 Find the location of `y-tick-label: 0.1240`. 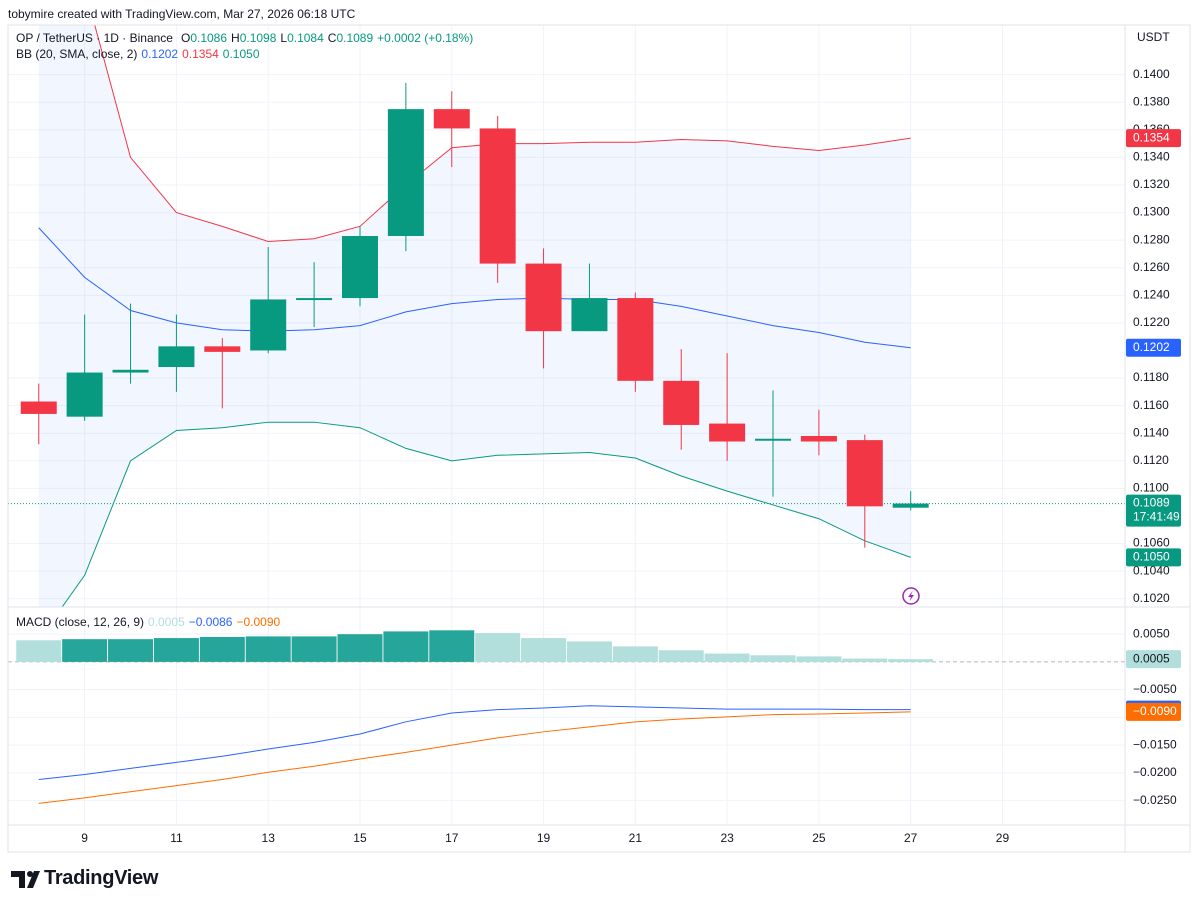

y-tick-label: 0.1240 is located at coordinates (1151, 294).